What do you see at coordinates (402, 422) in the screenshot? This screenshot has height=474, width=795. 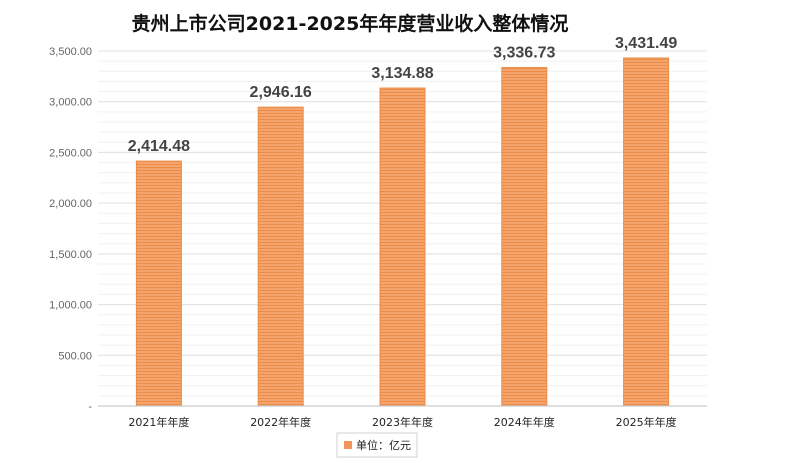 I see `x-tick-label: 2023年年度` at bounding box center [402, 422].